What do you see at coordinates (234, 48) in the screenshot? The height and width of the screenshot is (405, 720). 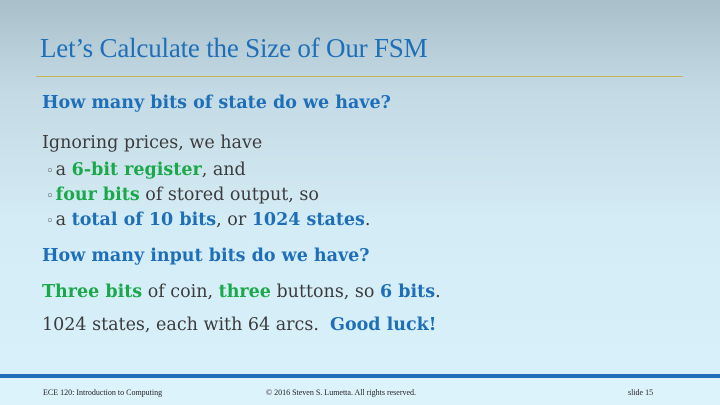 I see `slide-title: Let’s Calculate the Size of Our FSM` at bounding box center [234, 48].